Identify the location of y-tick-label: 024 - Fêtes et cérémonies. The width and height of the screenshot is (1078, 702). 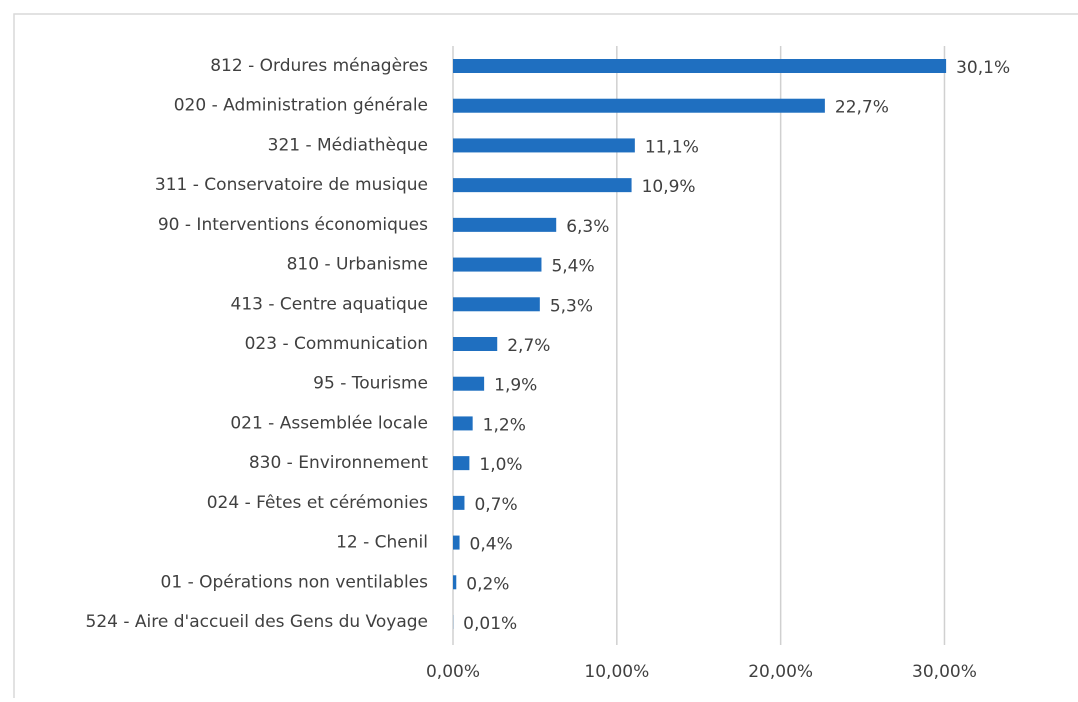
(317, 503).